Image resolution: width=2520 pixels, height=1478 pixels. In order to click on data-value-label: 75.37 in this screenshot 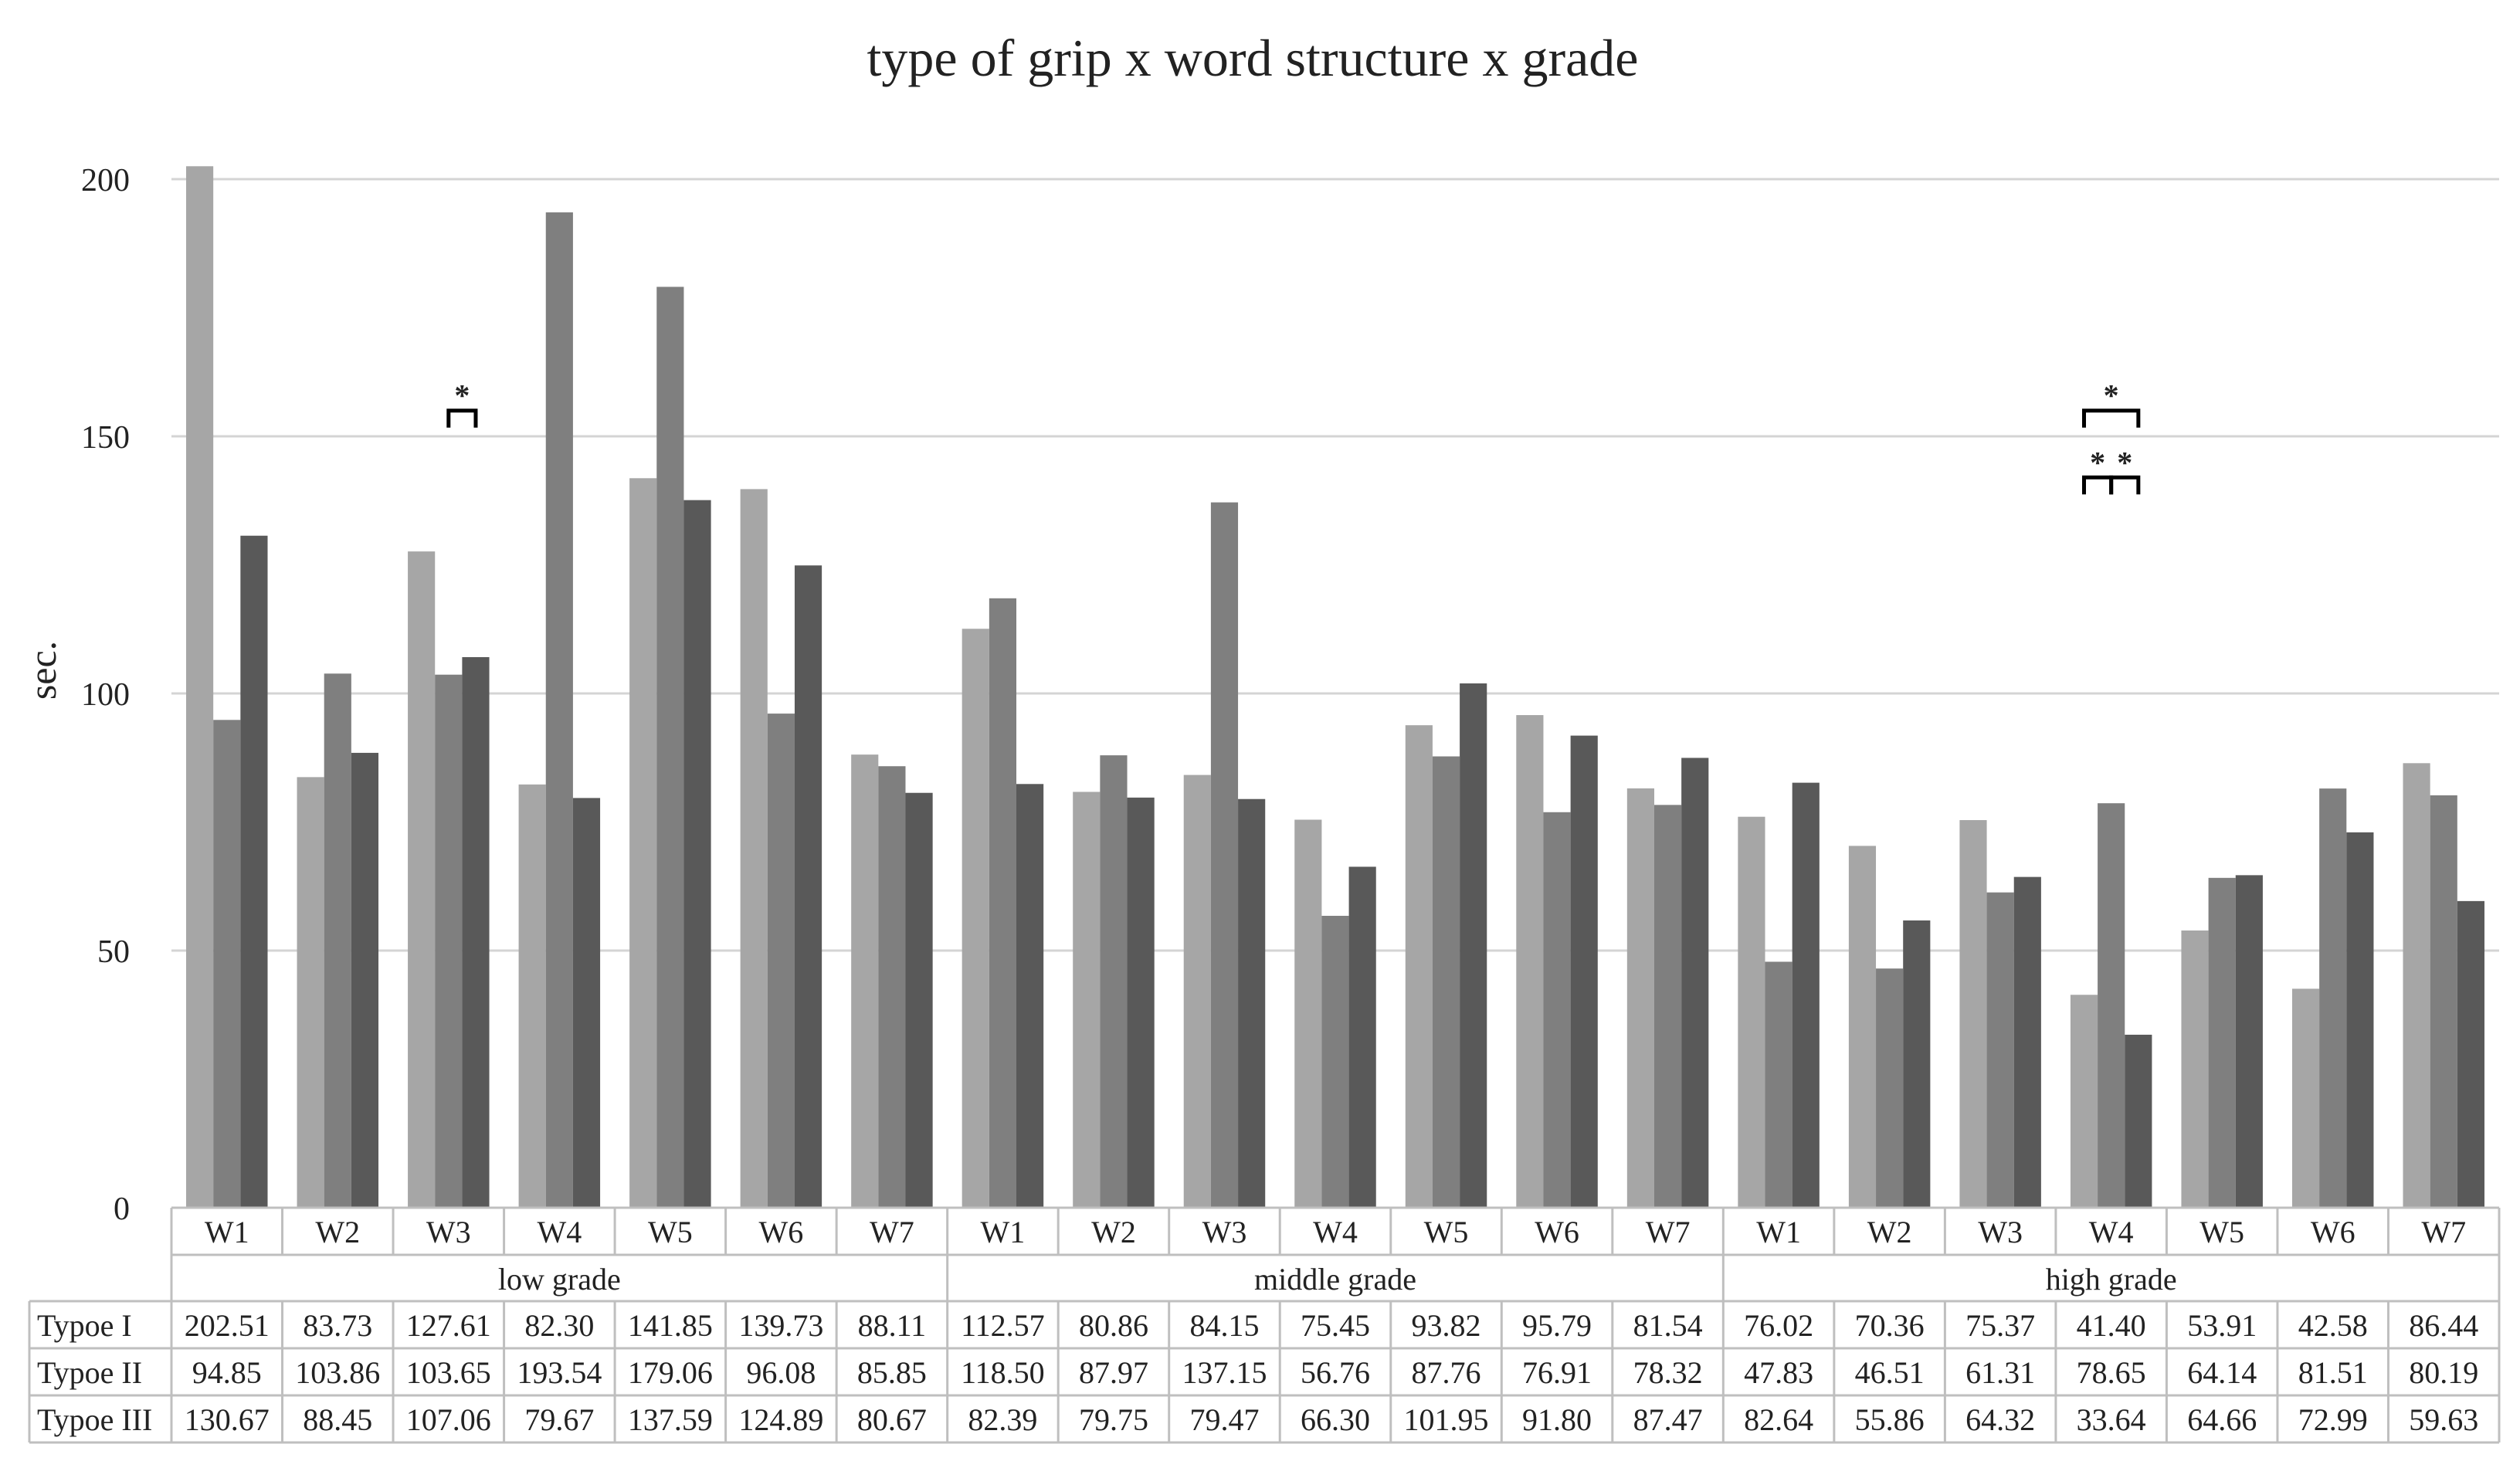, I will do `click(2000, 1325)`.